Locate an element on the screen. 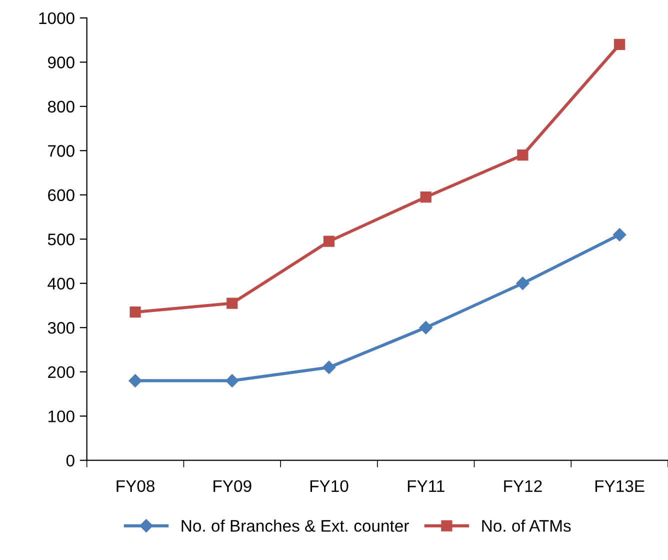  y-tick-label: 800 is located at coordinates (61, 106).